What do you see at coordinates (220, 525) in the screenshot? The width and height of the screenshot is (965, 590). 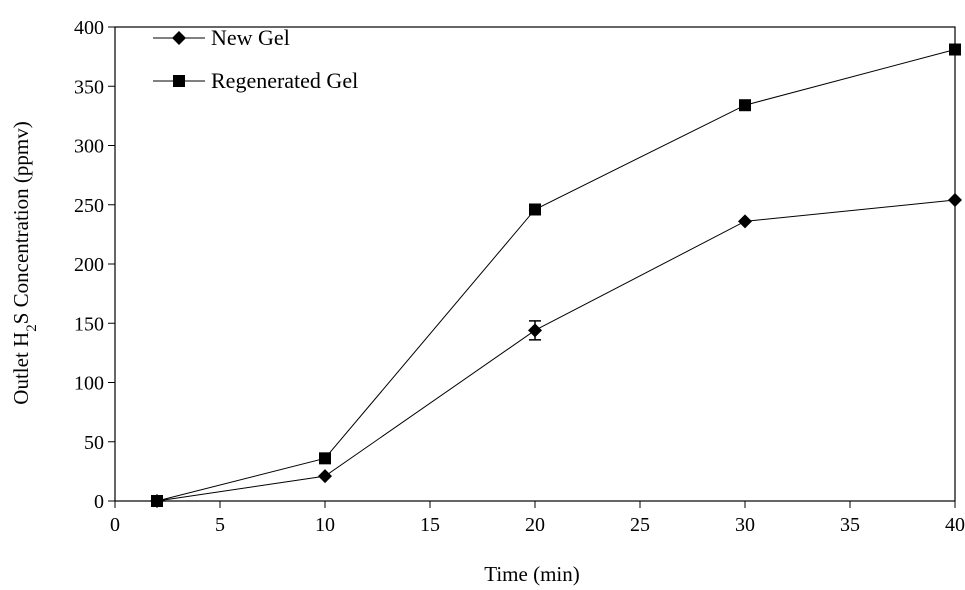 I see `x-tick-label: 5` at bounding box center [220, 525].